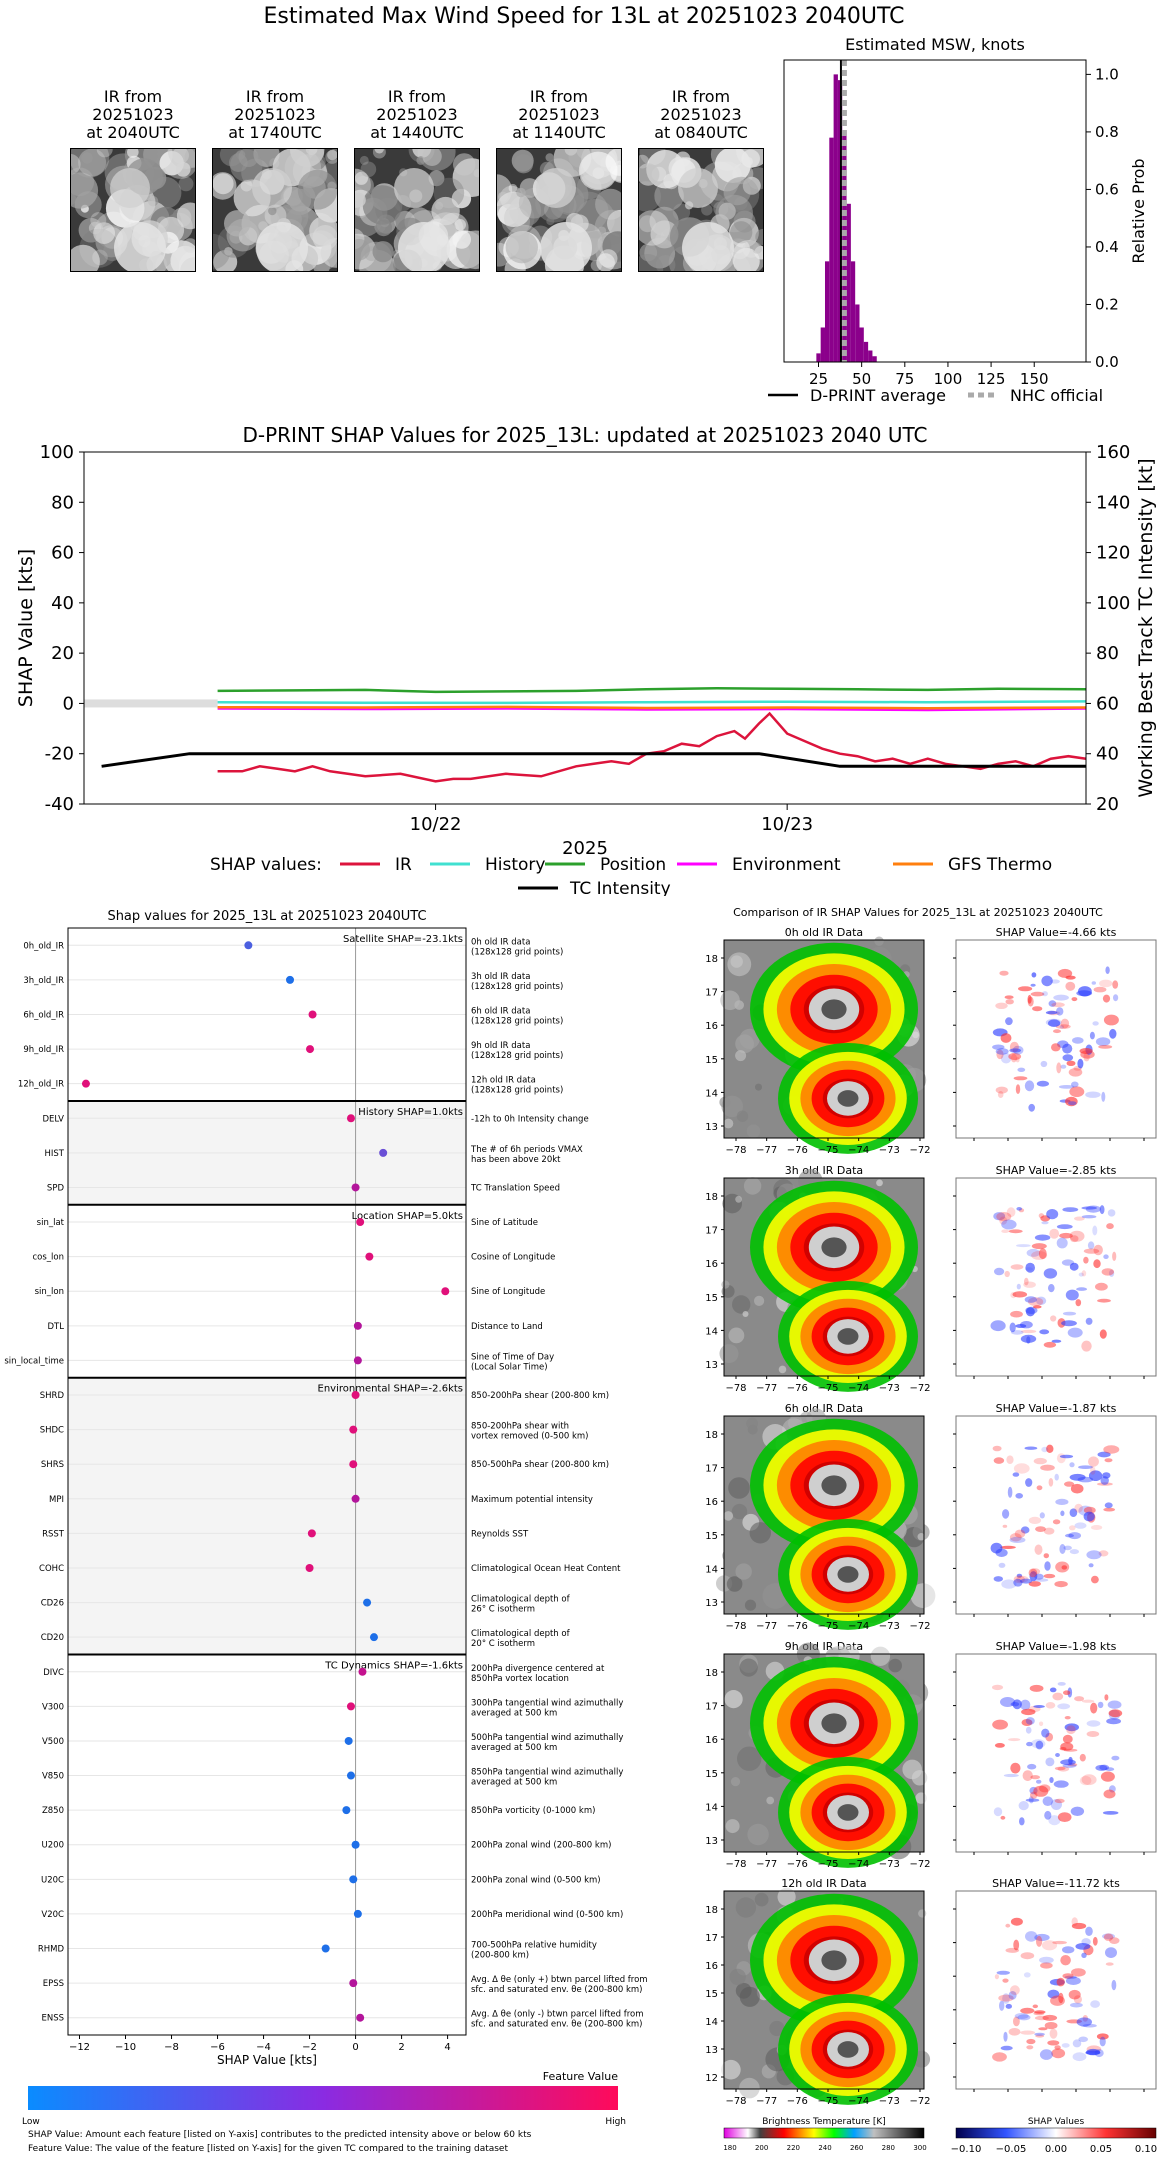  I want to click on legend-label: Environment, so click(786, 865).